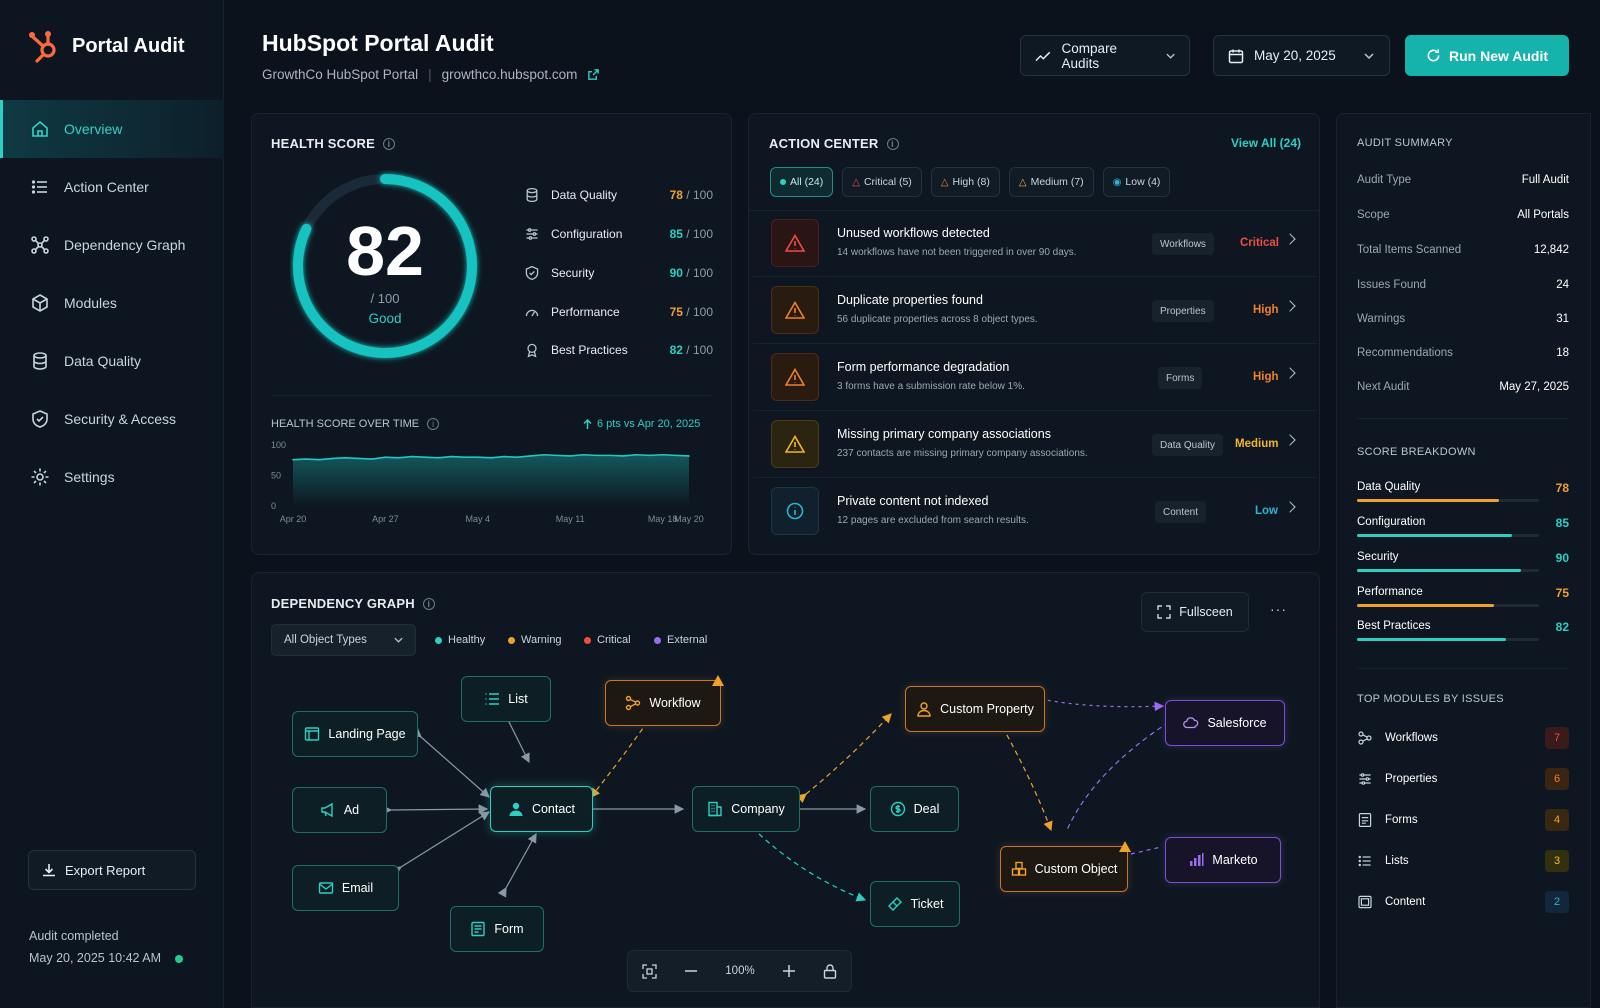  What do you see at coordinates (541, 809) in the screenshot?
I see `node-contact: Contact` at bounding box center [541, 809].